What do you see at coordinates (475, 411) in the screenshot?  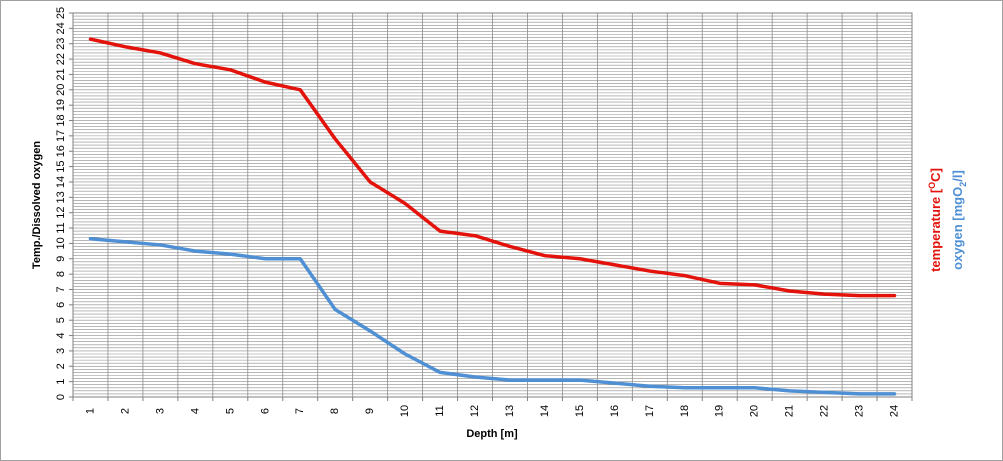 I see `x-tick-label: 12` at bounding box center [475, 411].